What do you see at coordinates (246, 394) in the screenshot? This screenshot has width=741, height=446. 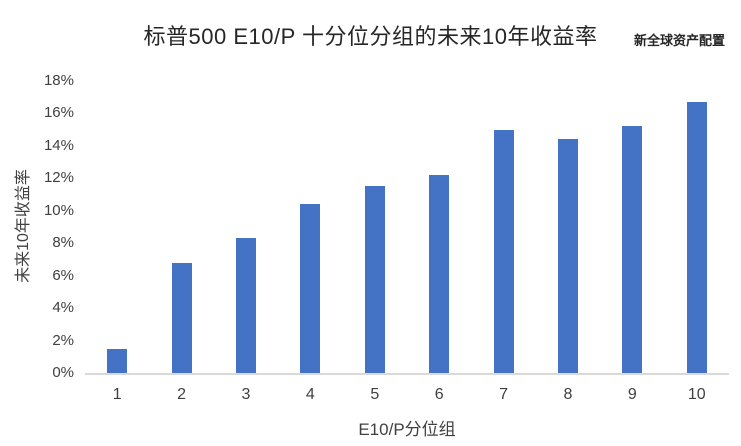 I see `x-tick-label-3: 3` at bounding box center [246, 394].